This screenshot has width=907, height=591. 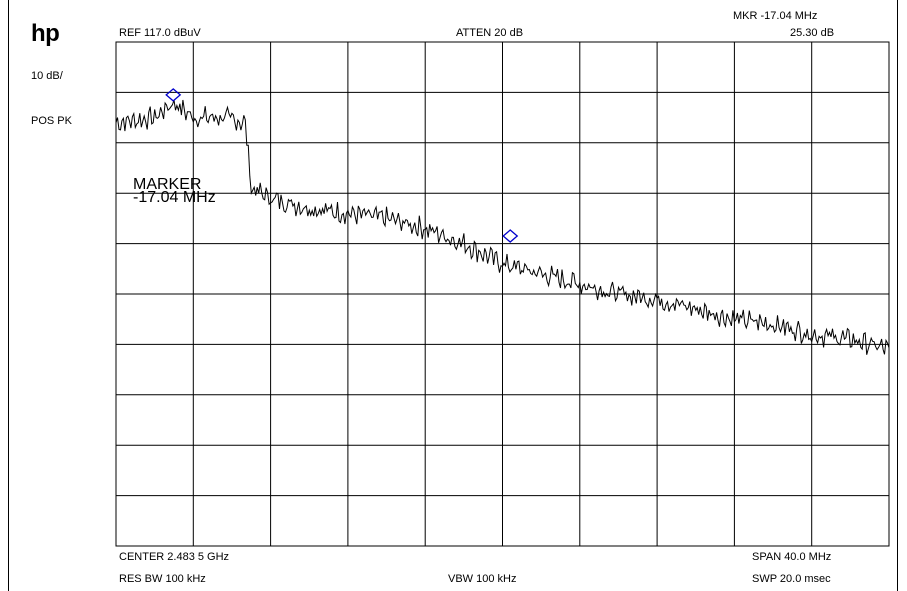 What do you see at coordinates (167, 184) in the screenshot?
I see `marker-annotation-title: MARKER` at bounding box center [167, 184].